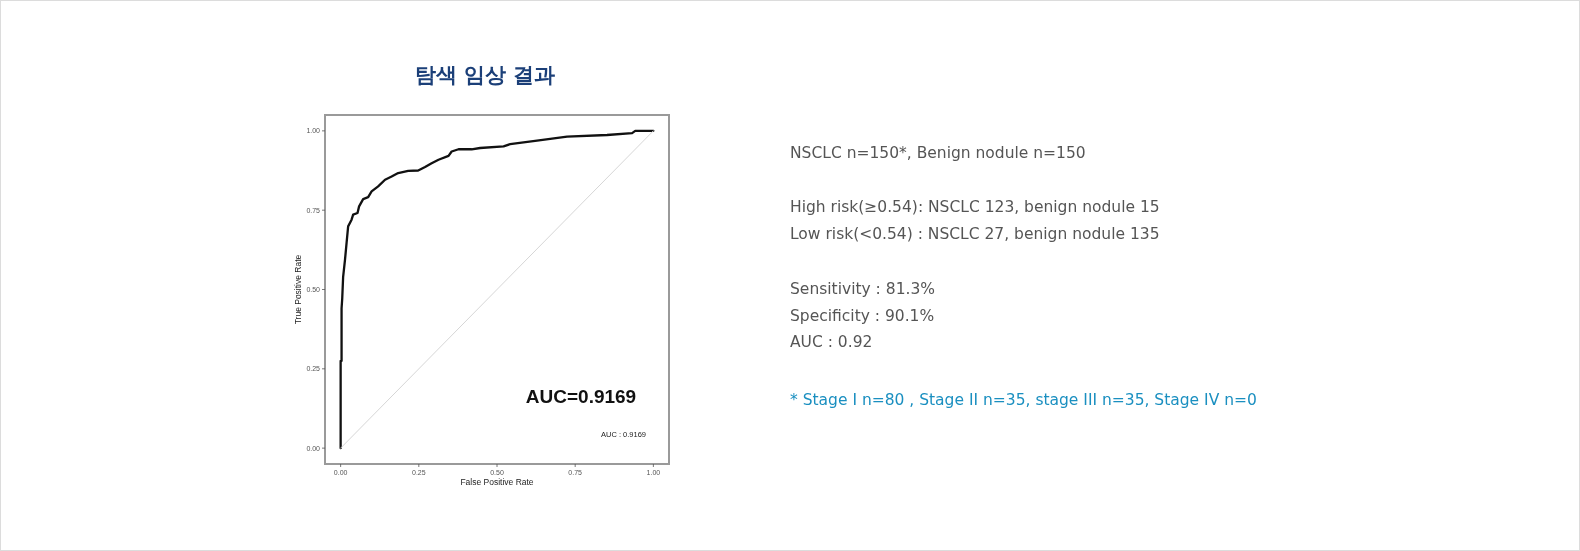 The height and width of the screenshot is (551, 1580). I want to click on text: * Stage I n=80 , Stage II n=35, stage III n=35, Stage IV n=0, so click(1023, 400).